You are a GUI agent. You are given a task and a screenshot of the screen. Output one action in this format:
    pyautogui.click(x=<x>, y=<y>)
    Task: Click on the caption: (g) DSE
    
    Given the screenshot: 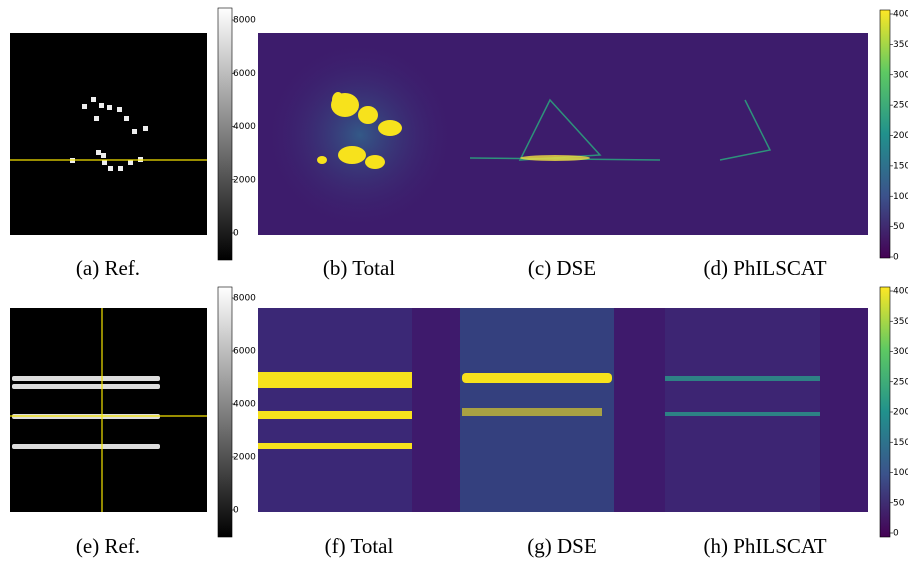 What is the action you would take?
    pyautogui.click(x=561, y=546)
    